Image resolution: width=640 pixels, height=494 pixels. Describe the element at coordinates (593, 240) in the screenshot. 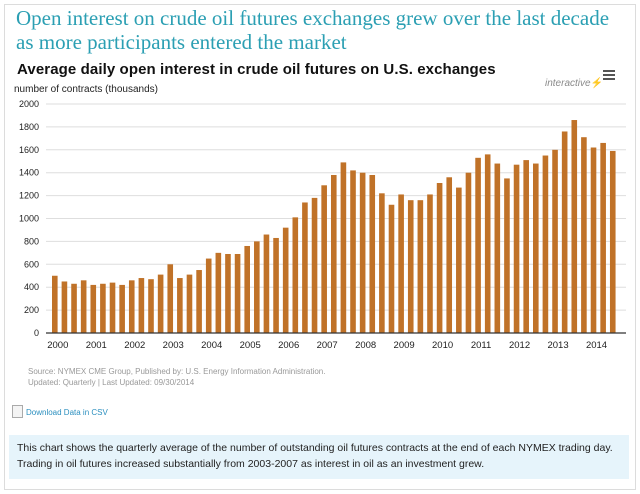

I see `bar-2014Q1` at that location.